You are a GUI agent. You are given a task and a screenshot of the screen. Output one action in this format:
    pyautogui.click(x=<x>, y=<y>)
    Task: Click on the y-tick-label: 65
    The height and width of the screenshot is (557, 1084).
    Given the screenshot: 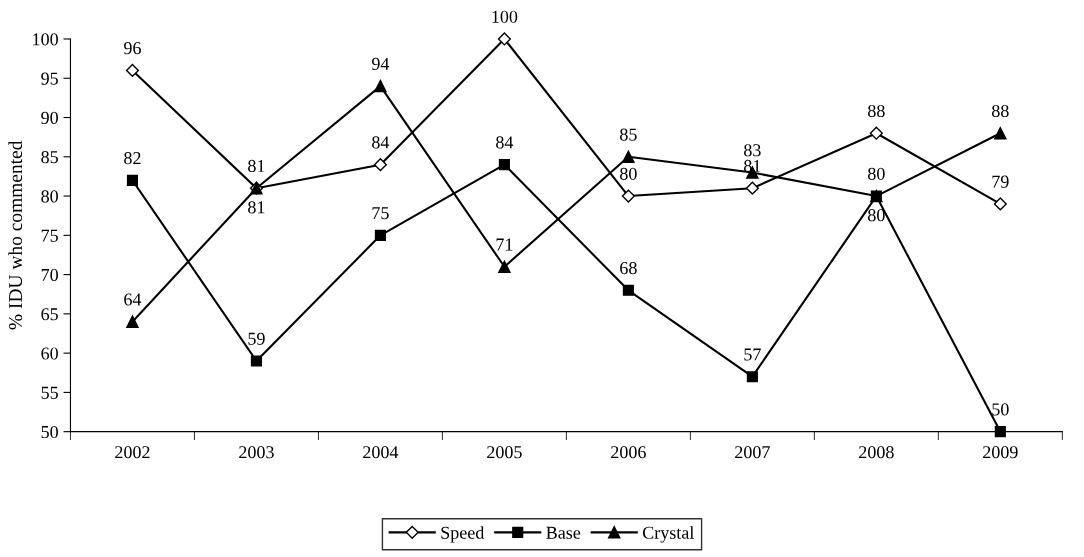 What is the action you would take?
    pyautogui.click(x=49, y=314)
    